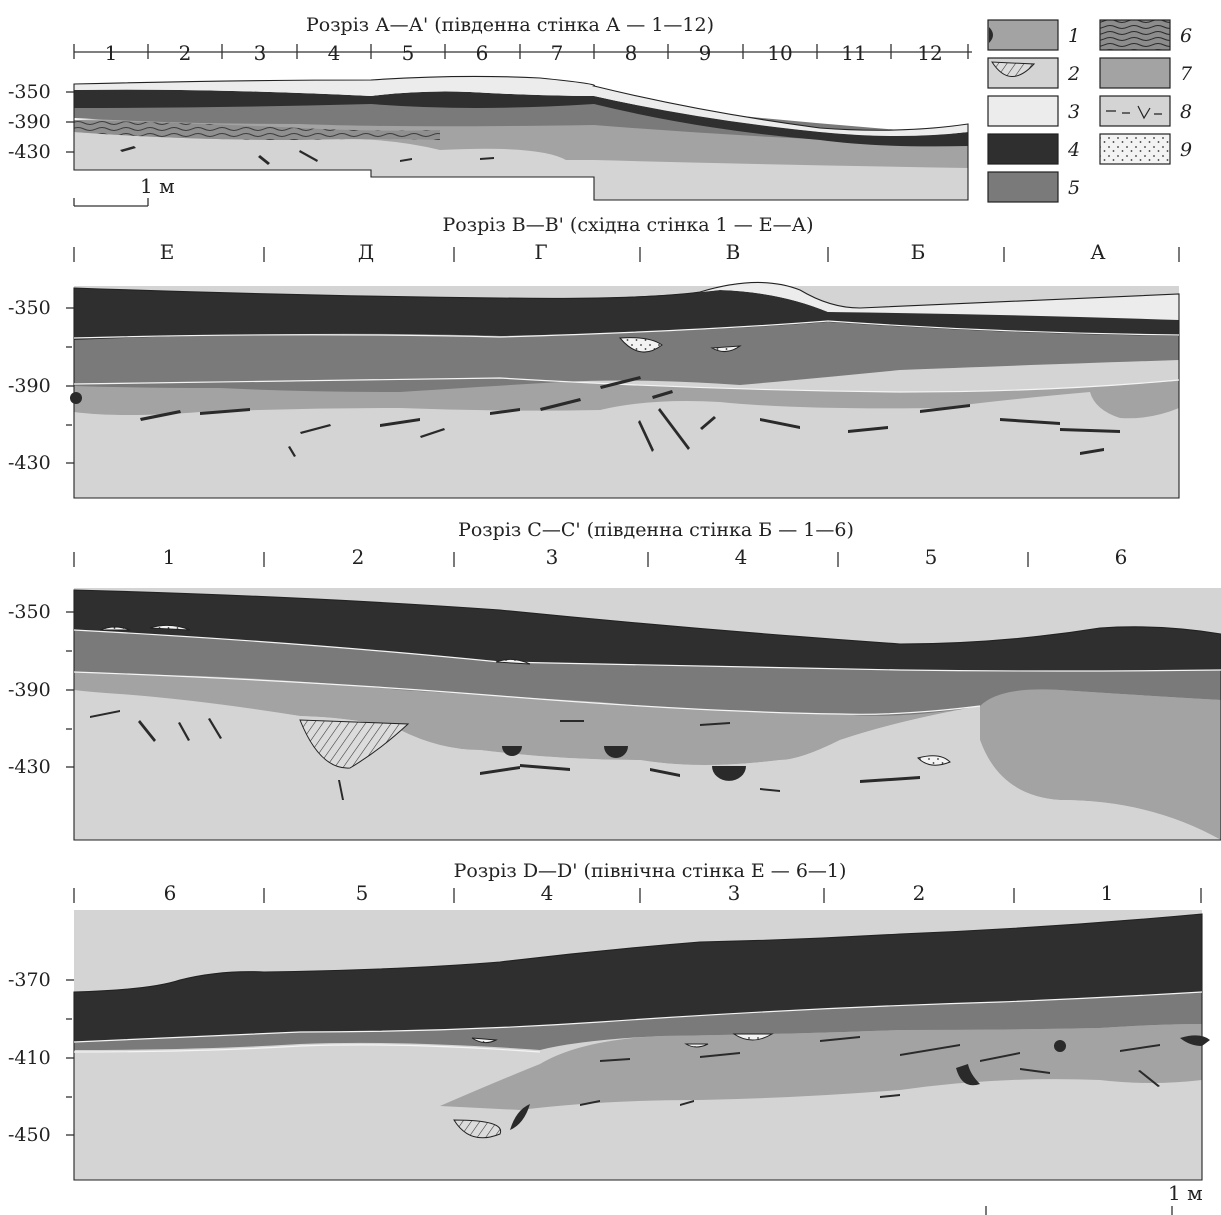 The width and height of the screenshot is (1221, 1215). I want to click on section-b-col-label: А, so click(1097, 252).